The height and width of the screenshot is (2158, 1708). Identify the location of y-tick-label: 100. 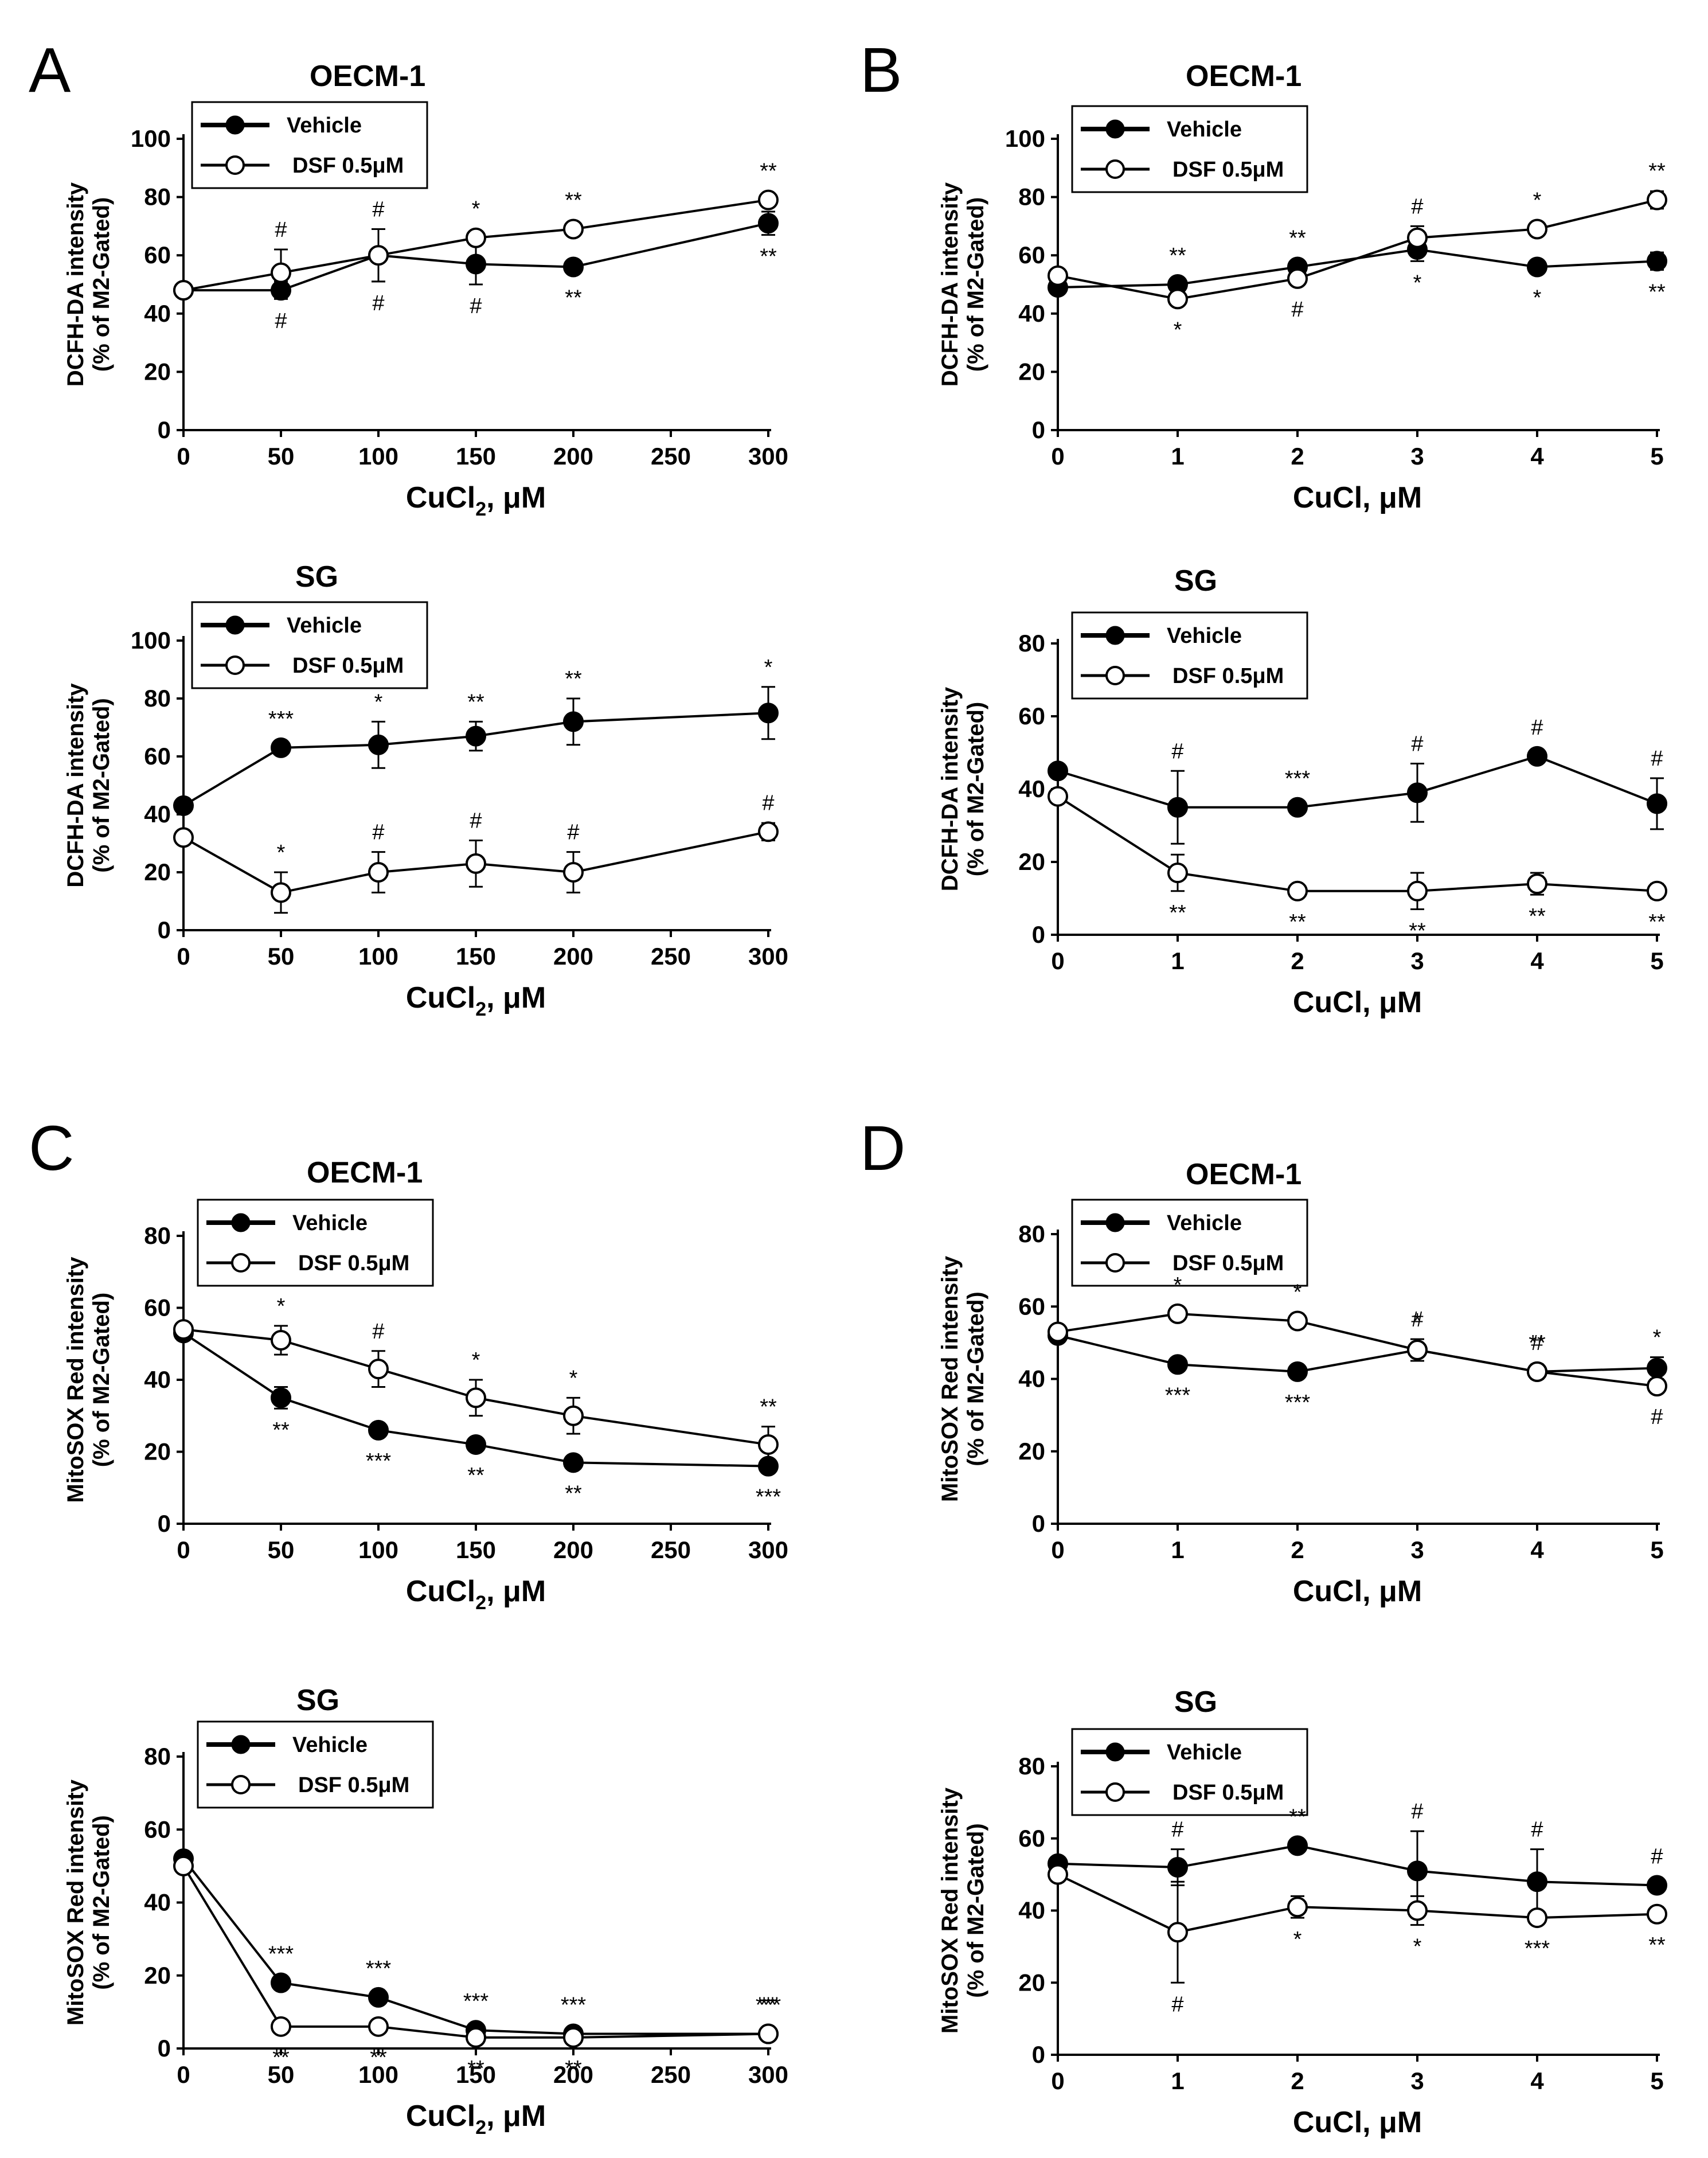
(151, 138).